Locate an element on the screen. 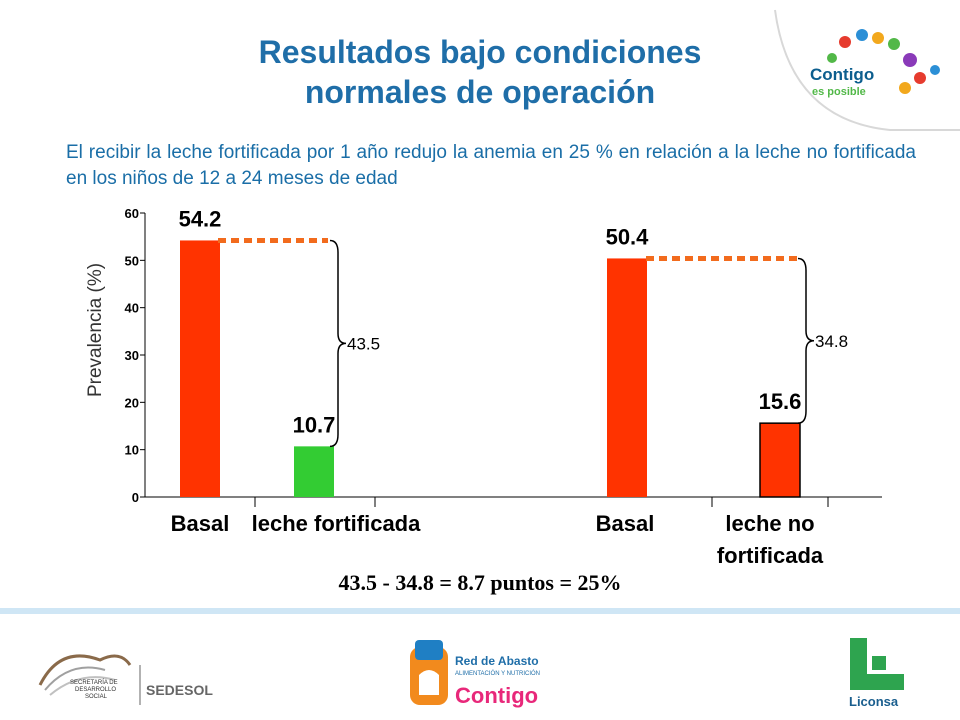 The width and height of the screenshot is (960, 720). contigo-logo-subtext: es posible is located at coordinates (839, 92).